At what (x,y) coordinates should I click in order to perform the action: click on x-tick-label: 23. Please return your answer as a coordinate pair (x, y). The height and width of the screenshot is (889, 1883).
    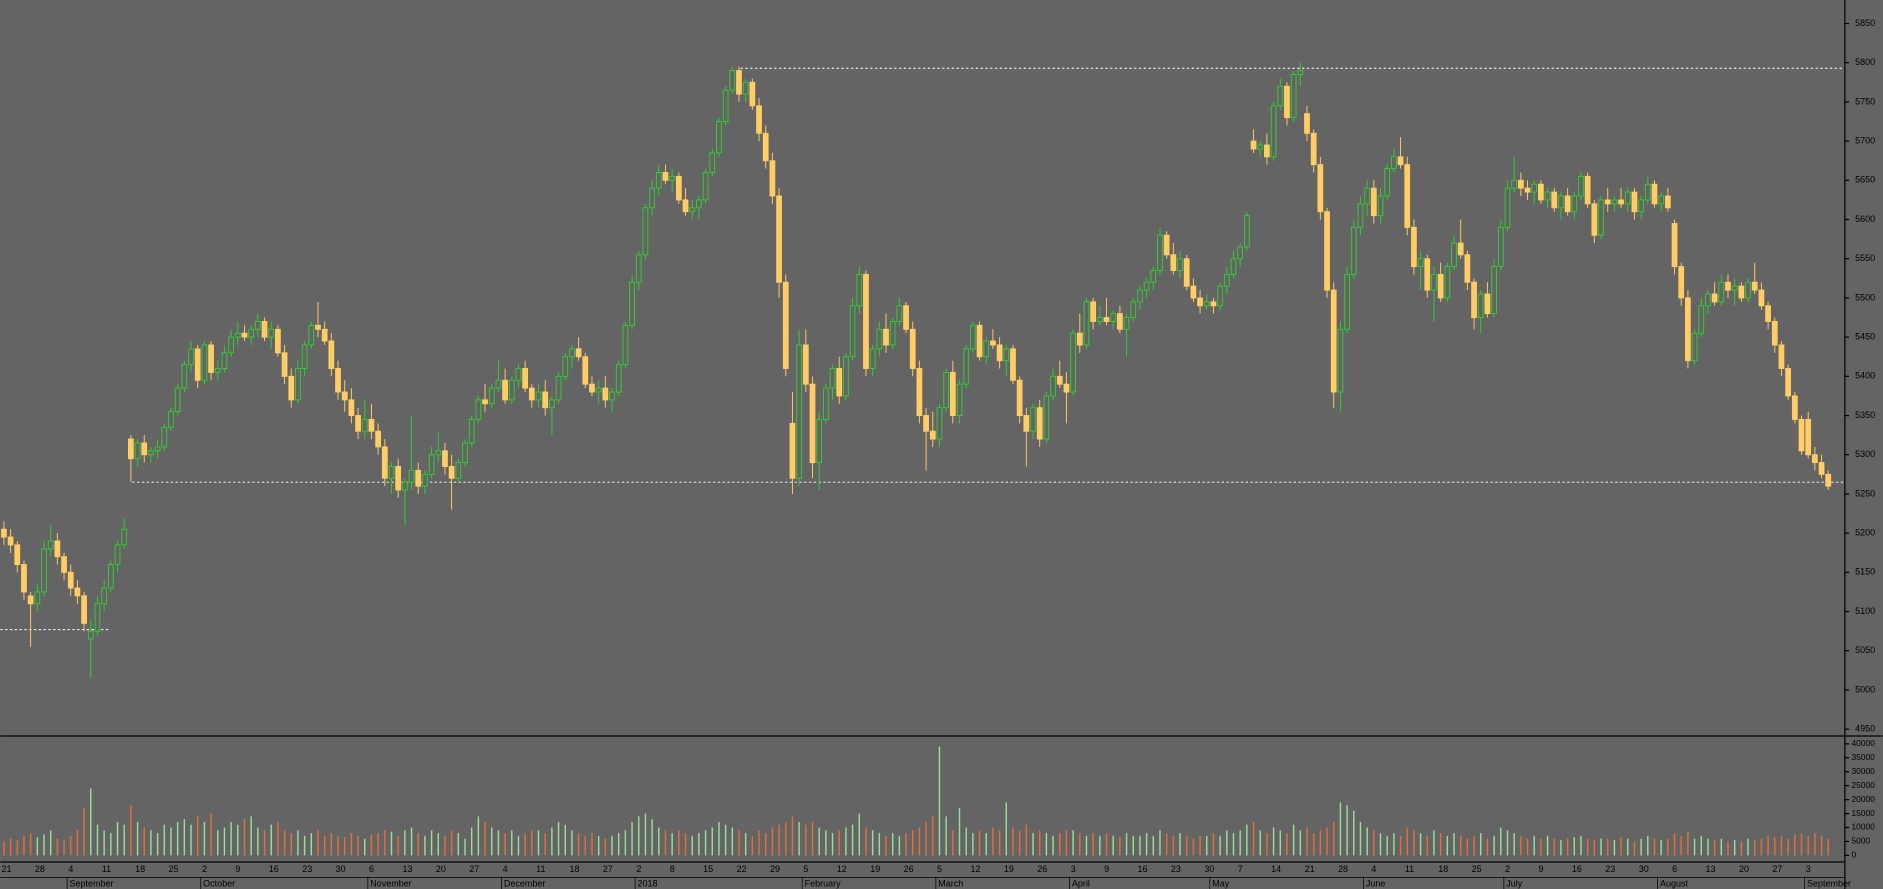
    Looking at the image, I should click on (1176, 869).